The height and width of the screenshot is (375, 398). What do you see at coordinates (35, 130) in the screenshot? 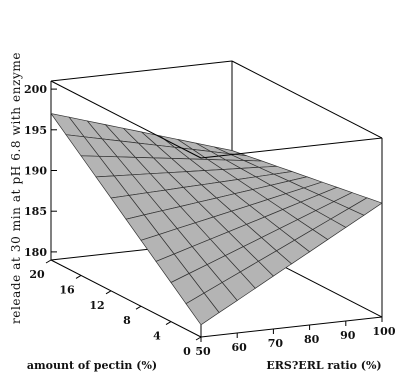
I see `z-tick-label: 195` at bounding box center [35, 130].